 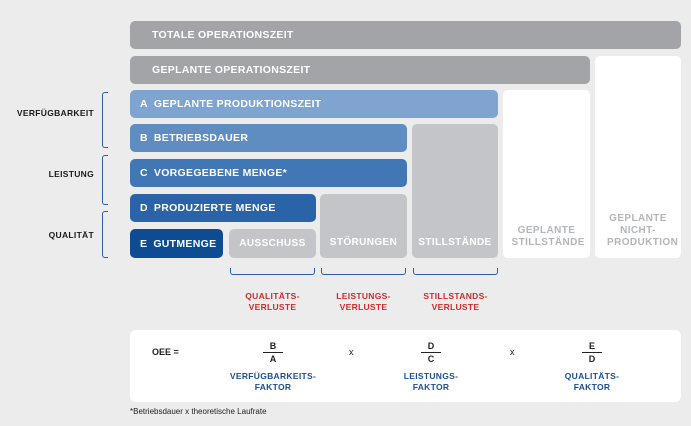 I want to click on availability-bracket, so click(x=105, y=120).